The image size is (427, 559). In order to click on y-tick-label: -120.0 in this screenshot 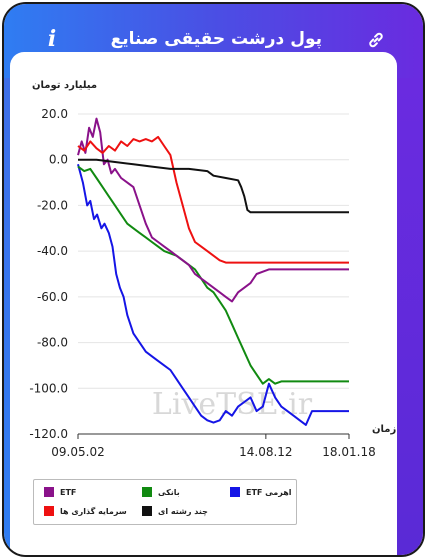, I will do `click(48, 434)`.